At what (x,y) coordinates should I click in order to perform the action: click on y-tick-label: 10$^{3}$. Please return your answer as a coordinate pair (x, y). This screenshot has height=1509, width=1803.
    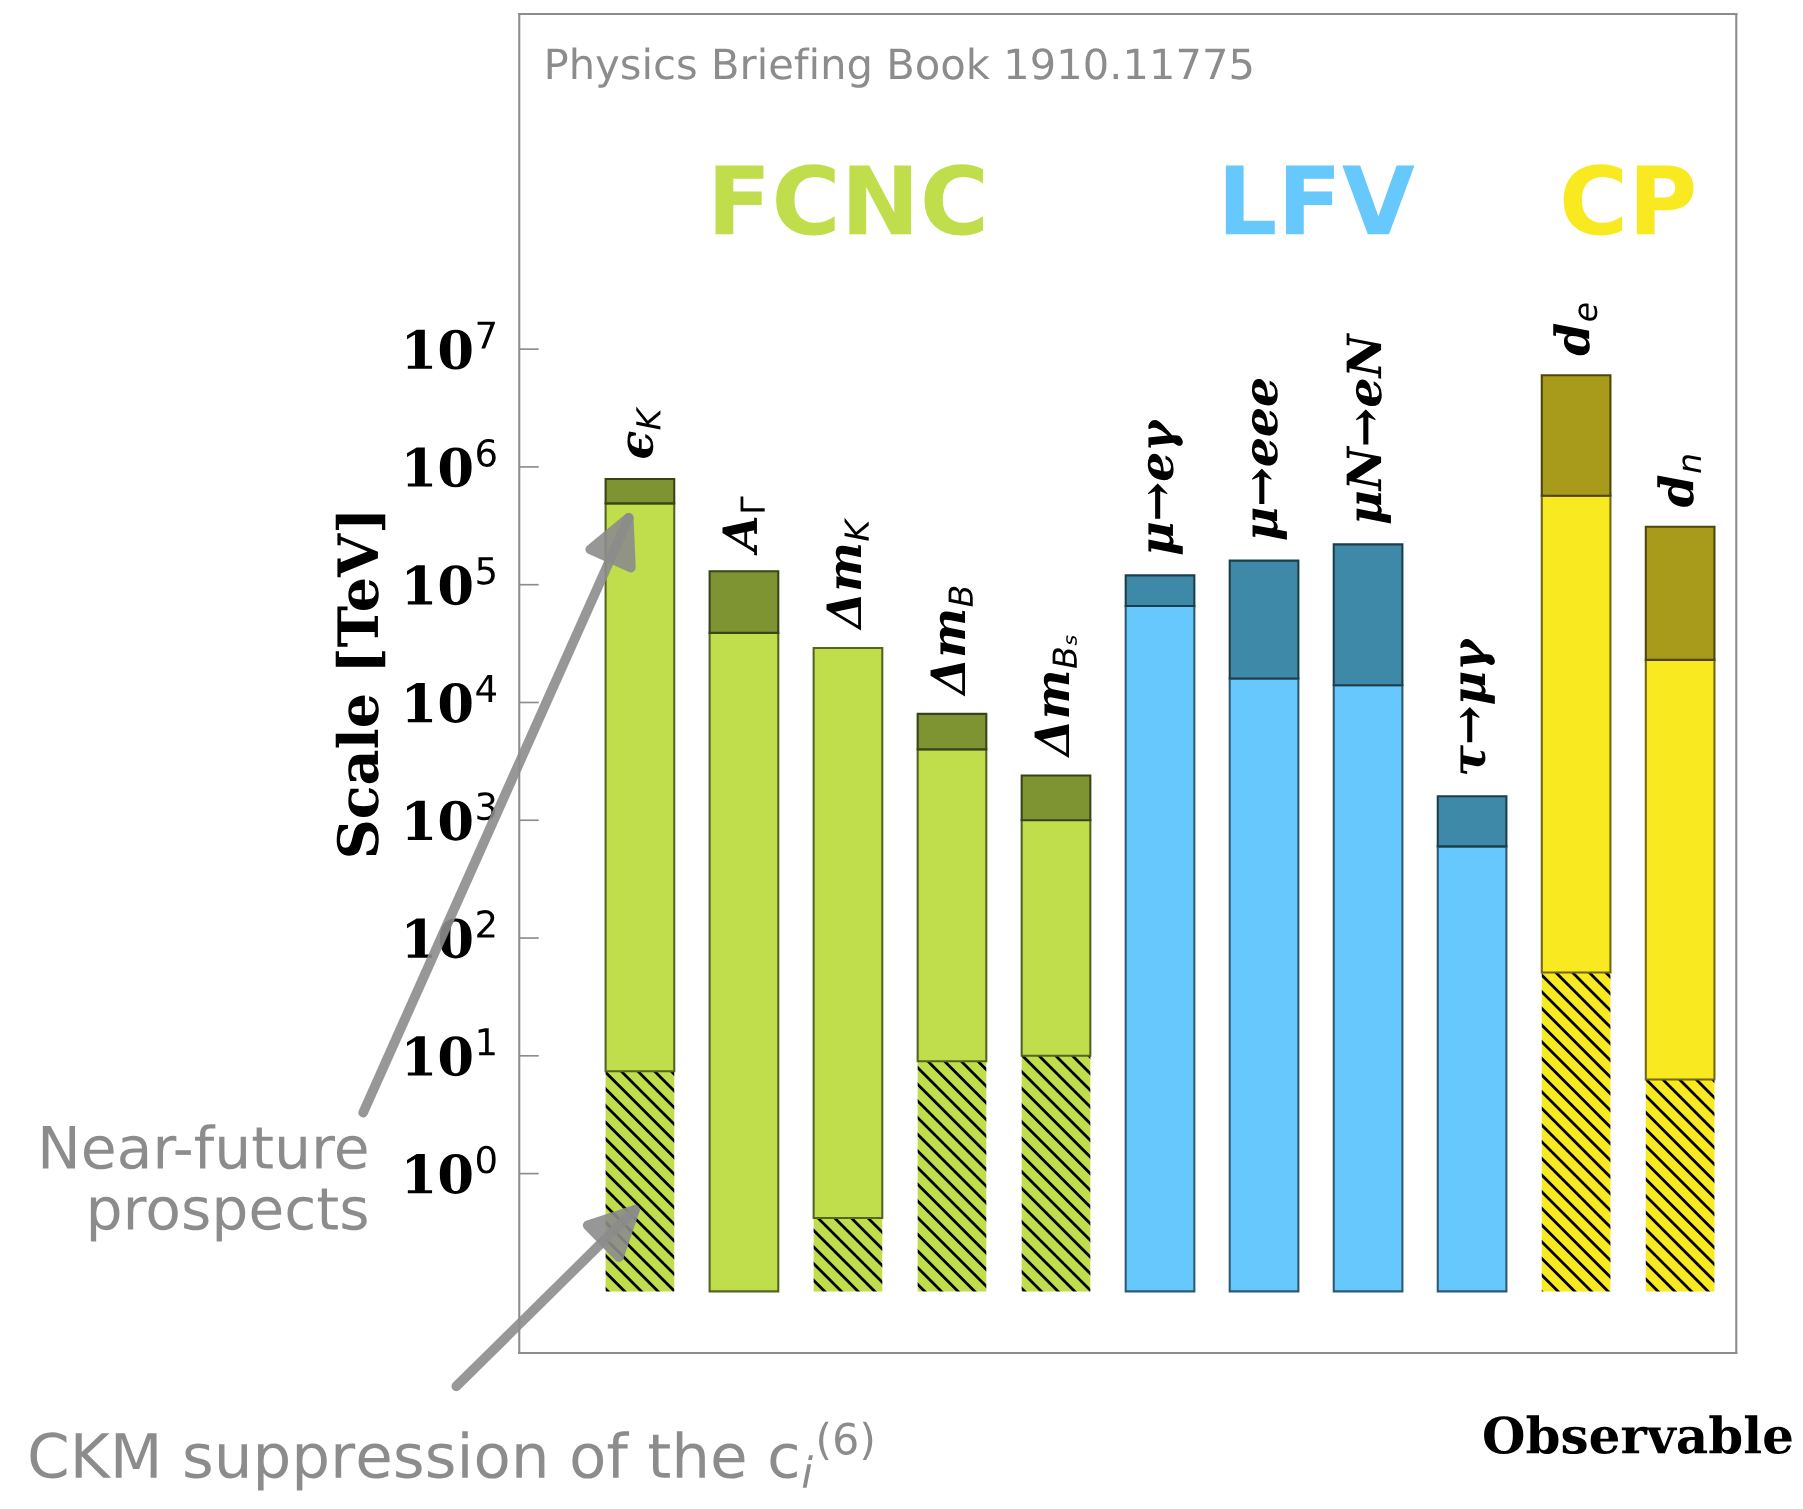
    Looking at the image, I should click on (451, 816).